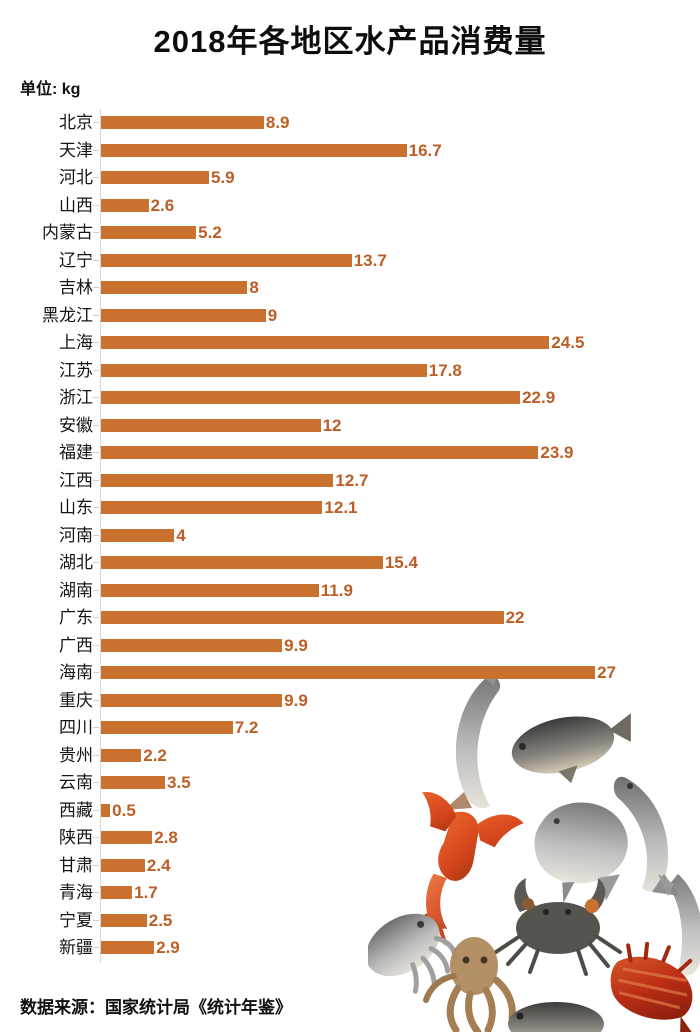 Image resolution: width=700 pixels, height=1032 pixels. What do you see at coordinates (558, 927) in the screenshot?
I see `crab-icon` at bounding box center [558, 927].